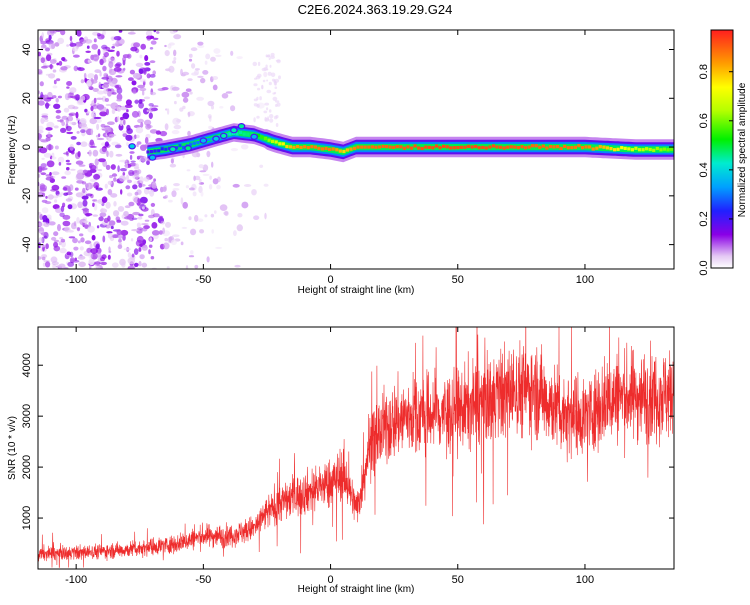 This screenshot has width=750, height=605. Describe the element at coordinates (704, 218) in the screenshot. I see `colorbar-tick-label: 0.2` at that location.